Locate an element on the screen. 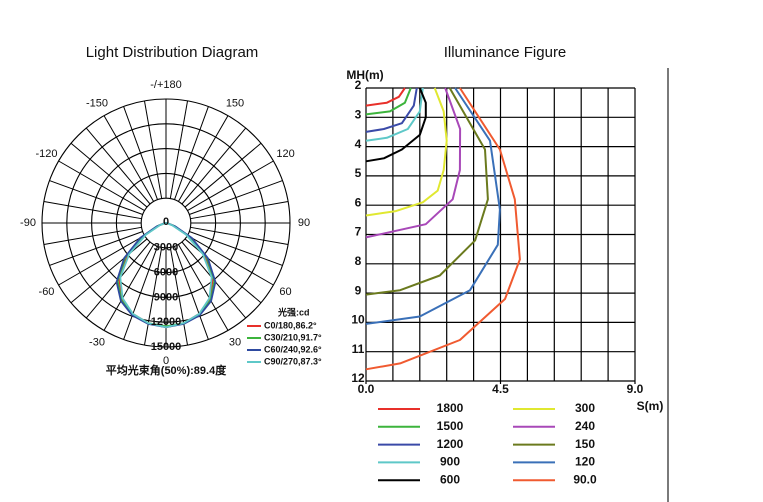  legend-title: 光强:cd is located at coordinates (293, 311).